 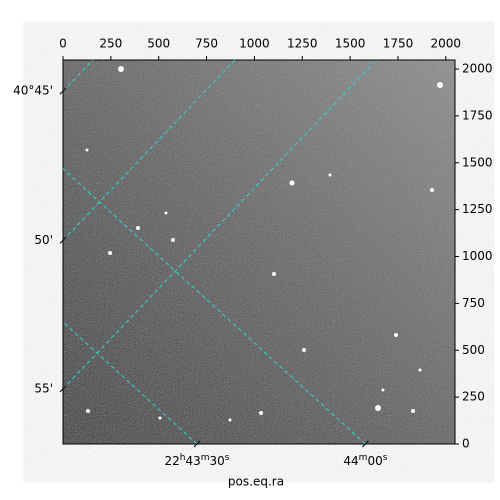 What do you see at coordinates (473, 350) in the screenshot?
I see `y-tick-label: 500` at bounding box center [473, 350].